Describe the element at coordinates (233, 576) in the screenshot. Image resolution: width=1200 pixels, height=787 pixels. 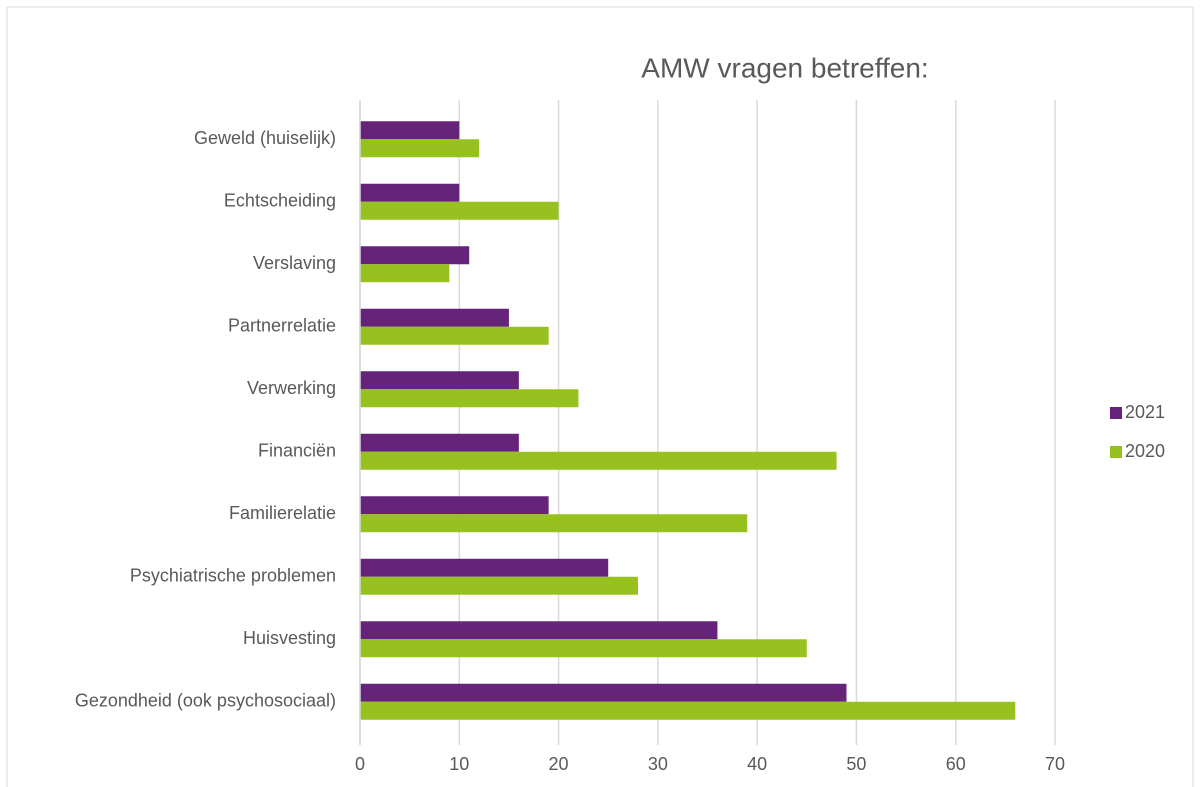
I see `y-tick-label: Psychiatrische problemen` at that location.